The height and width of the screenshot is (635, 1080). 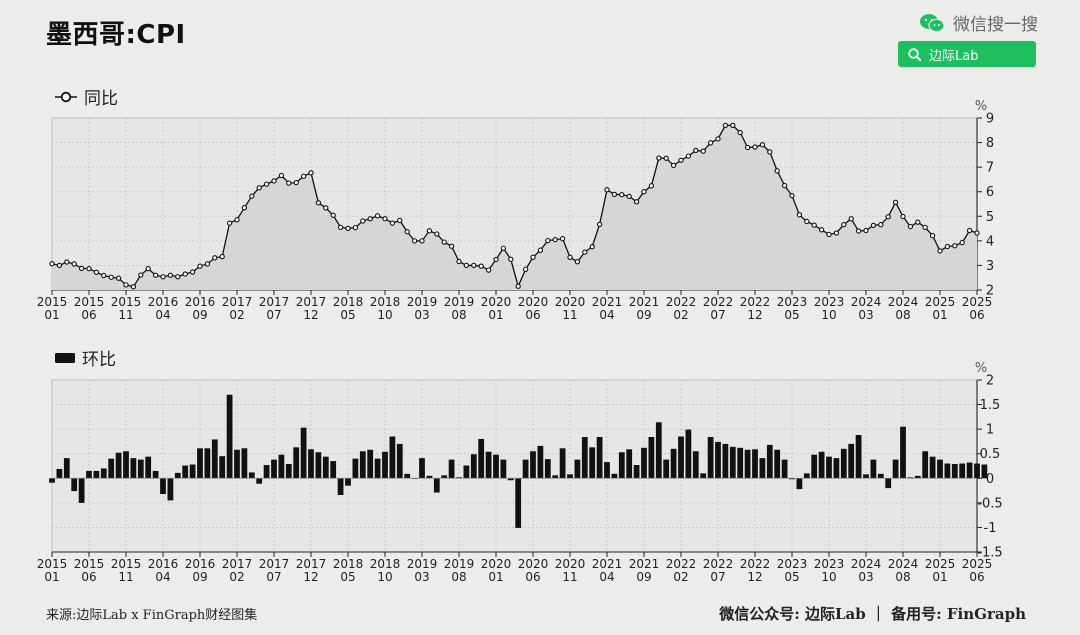 I want to click on x-tick-label-month: 03, so click(x=421, y=577).